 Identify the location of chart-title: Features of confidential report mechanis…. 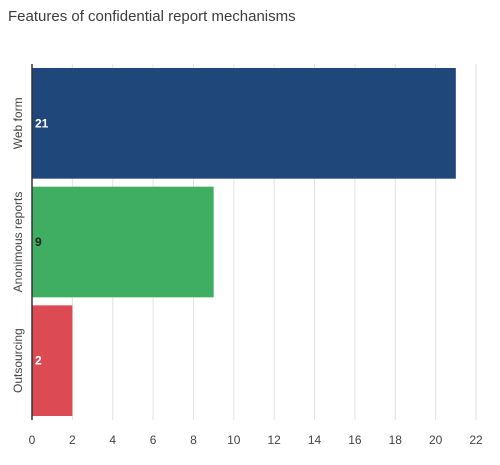
(152, 16).